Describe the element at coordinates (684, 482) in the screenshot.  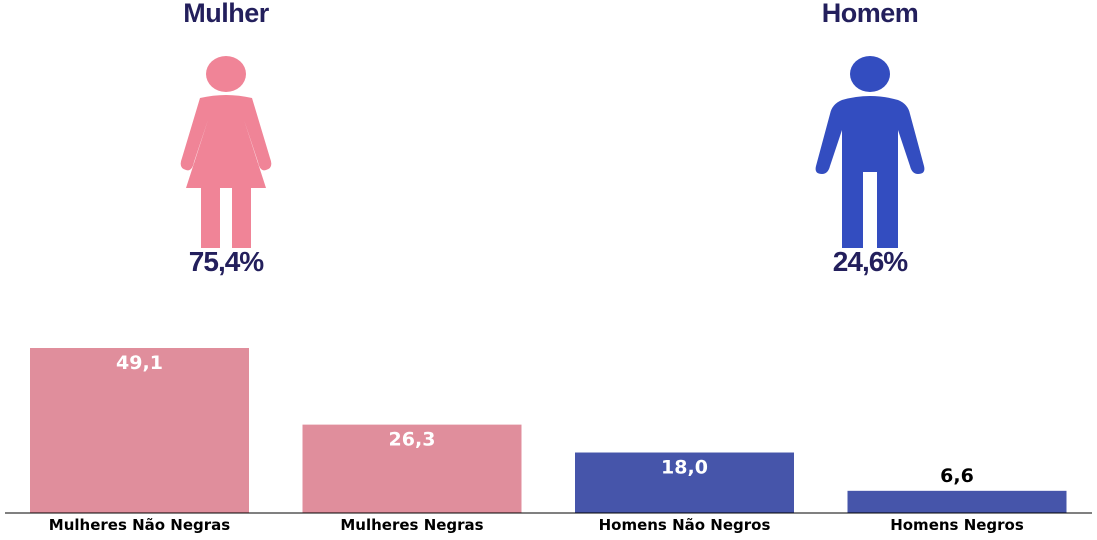
I see `bar-homens-nao-negros` at that location.